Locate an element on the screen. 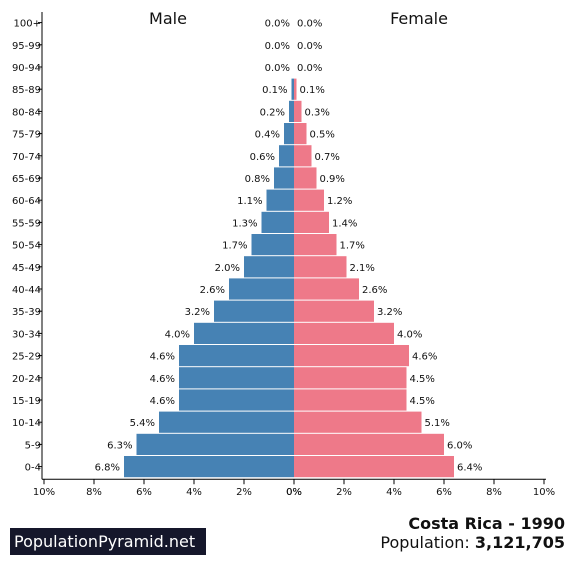  age-group-label: 60-64 is located at coordinates (26, 201).